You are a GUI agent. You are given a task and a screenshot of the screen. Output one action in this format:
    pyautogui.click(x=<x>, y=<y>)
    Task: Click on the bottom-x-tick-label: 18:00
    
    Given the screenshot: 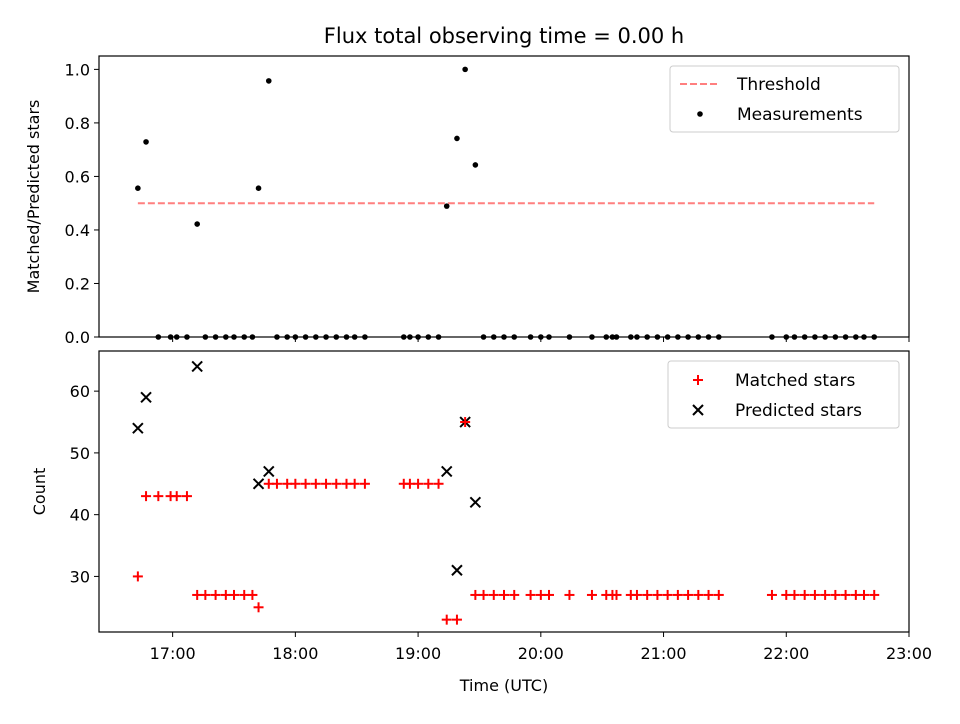 What is the action you would take?
    pyautogui.click(x=295, y=653)
    